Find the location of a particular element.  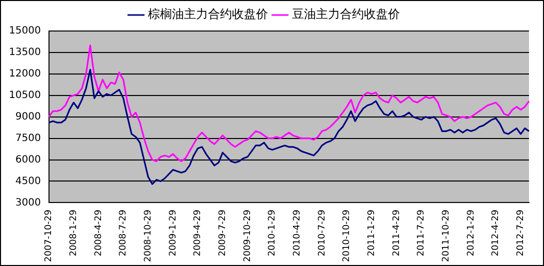

x-tick-label: 2011-1-29 is located at coordinates (372, 232).